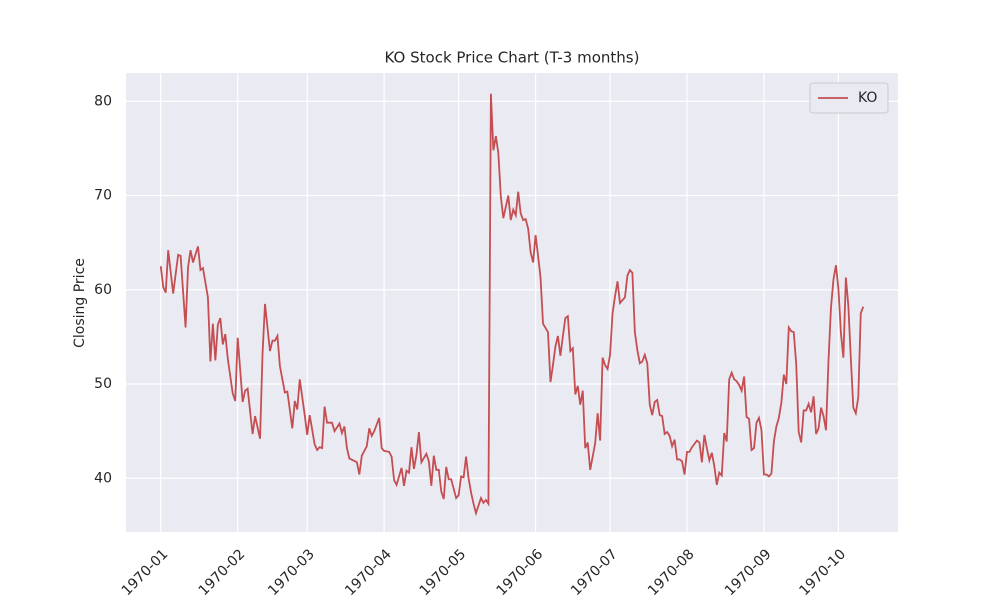  I want to click on y-axis-label: Closing Price, so click(80, 303).